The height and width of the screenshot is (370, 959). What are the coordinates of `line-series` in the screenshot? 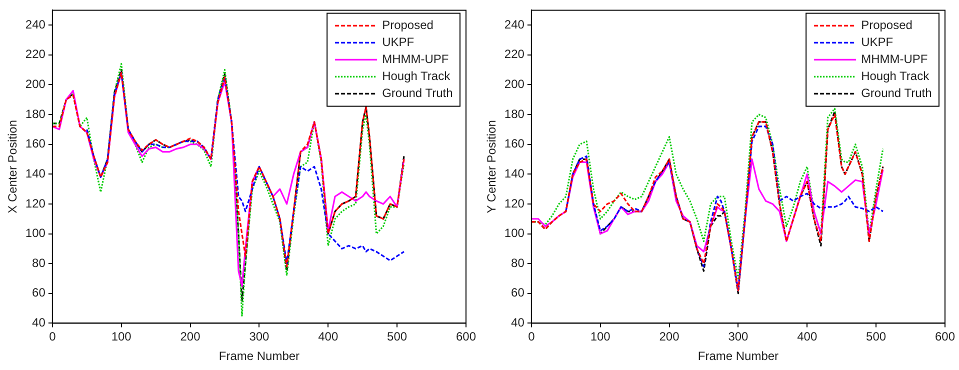 It's located at (724, 209).